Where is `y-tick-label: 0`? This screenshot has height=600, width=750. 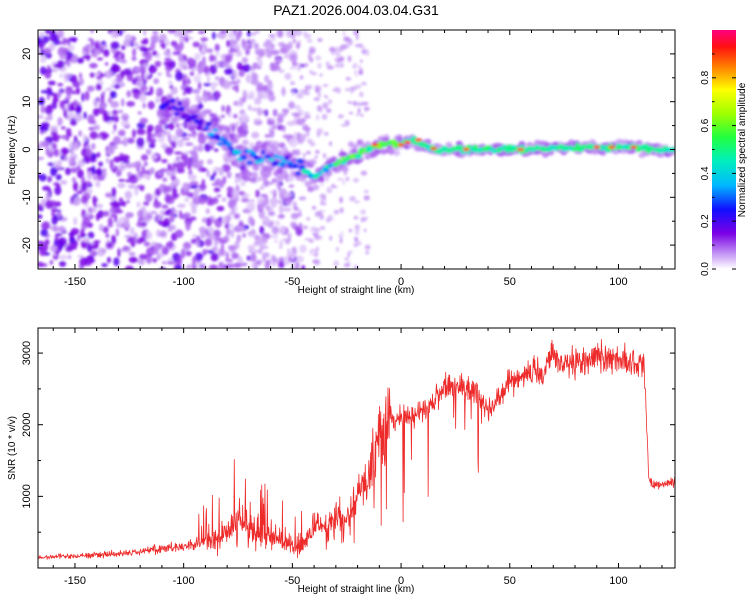 y-tick-label: 0 is located at coordinates (27, 149).